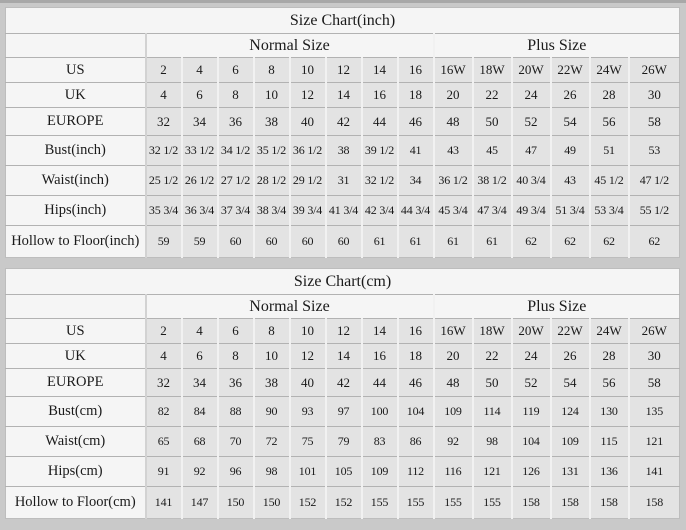 The image size is (686, 530). What do you see at coordinates (342, 70) in the screenshot?
I see `table-row: US 2 4 6 8 10 12 14 16 16W 18W 20W 22W 24W 26W` at bounding box center [342, 70].